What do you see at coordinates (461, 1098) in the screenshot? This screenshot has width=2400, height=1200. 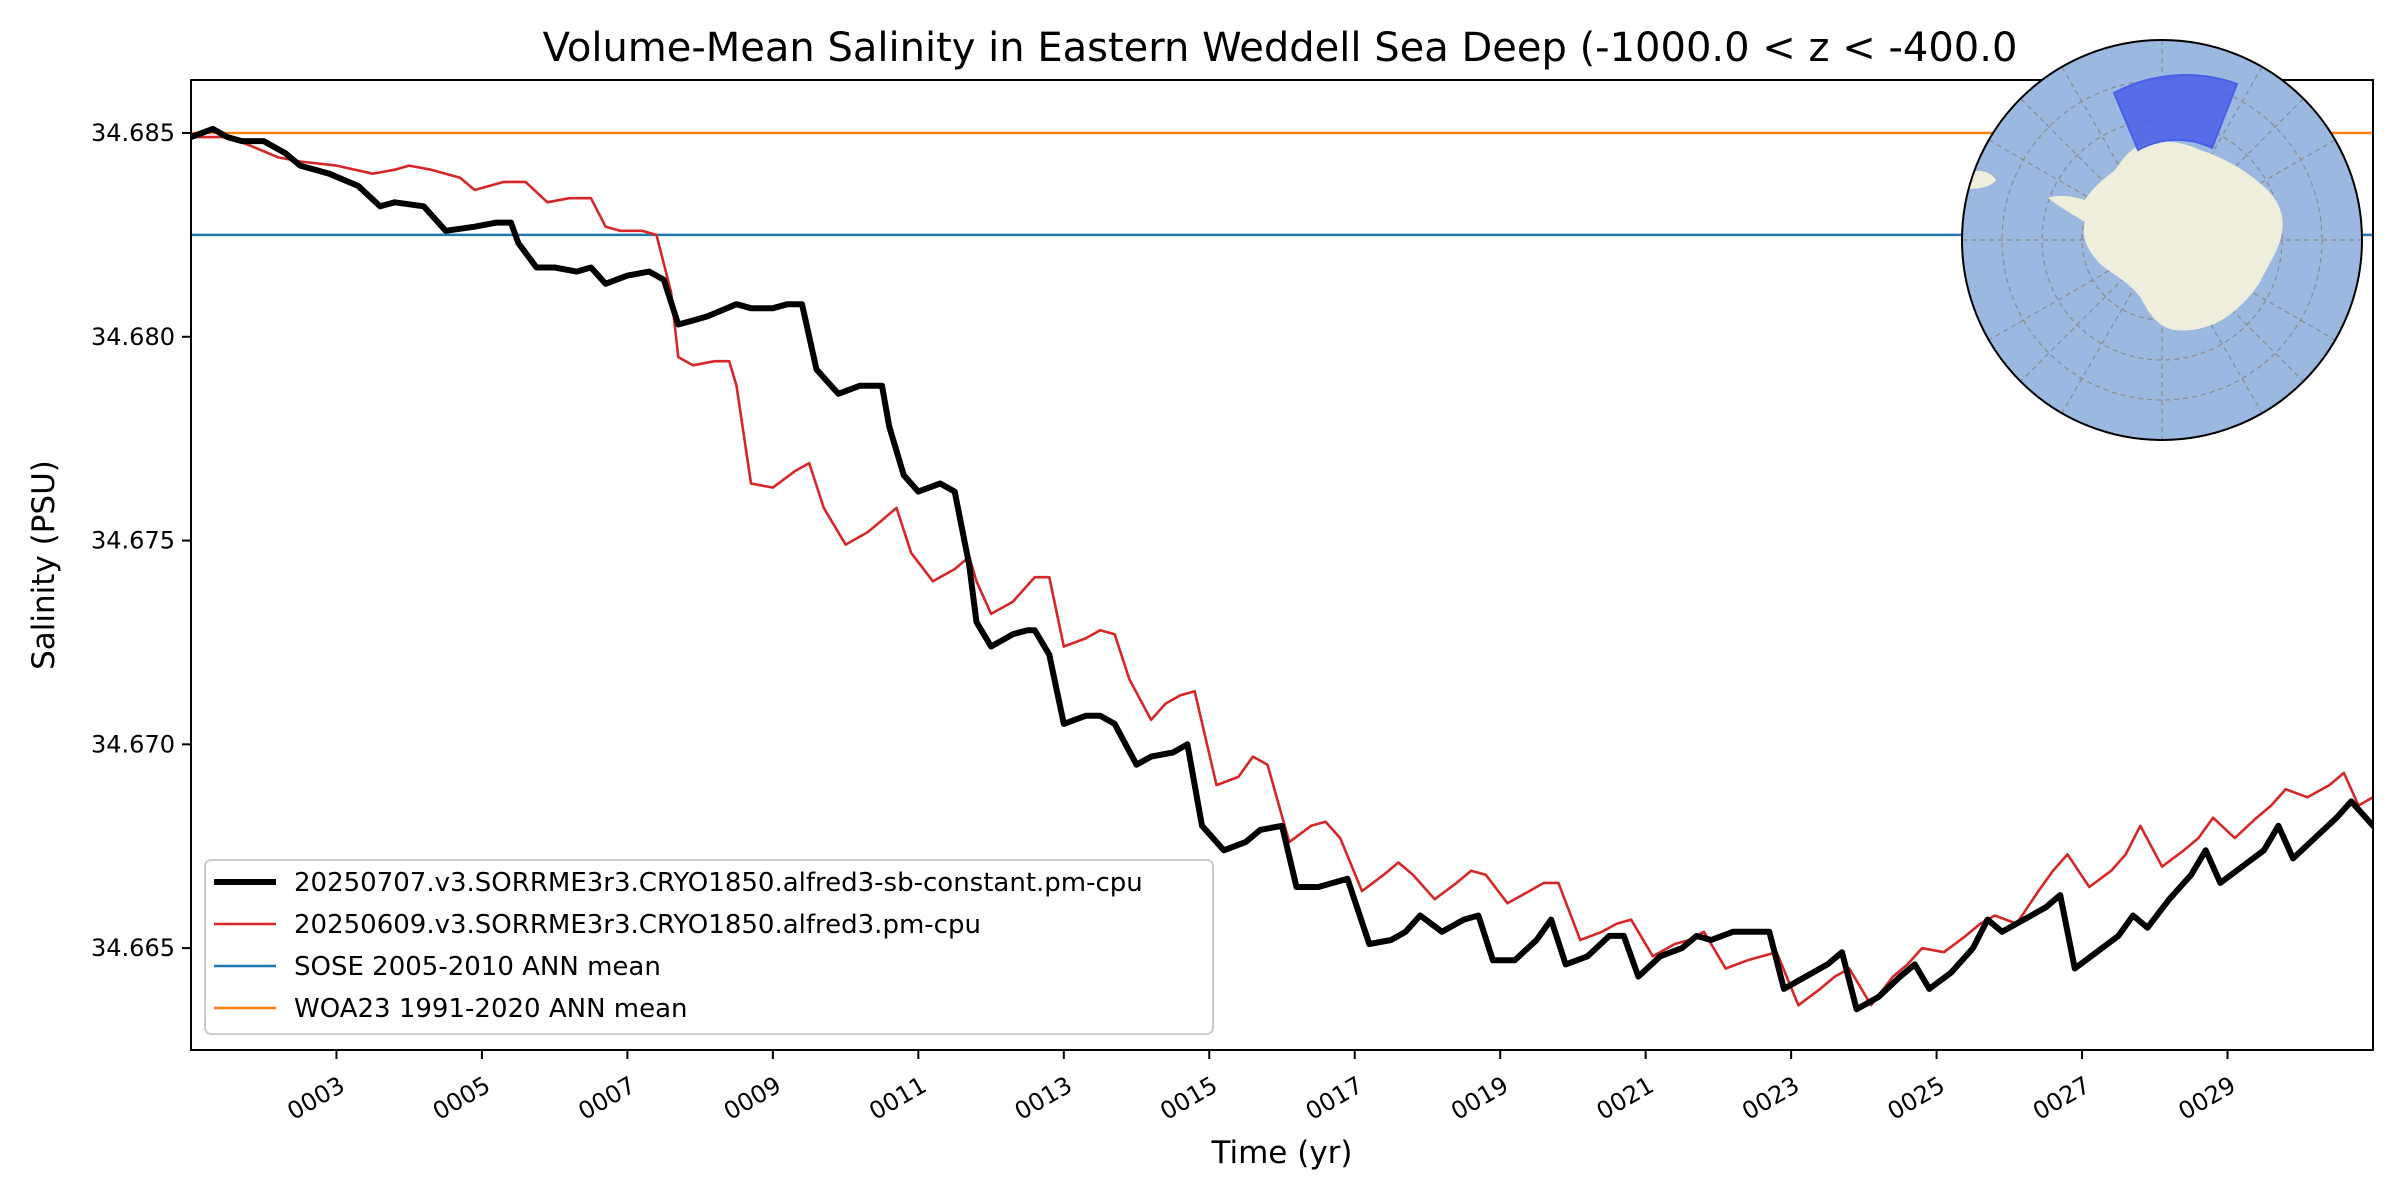 I see `x-tick-label: 0005` at bounding box center [461, 1098].